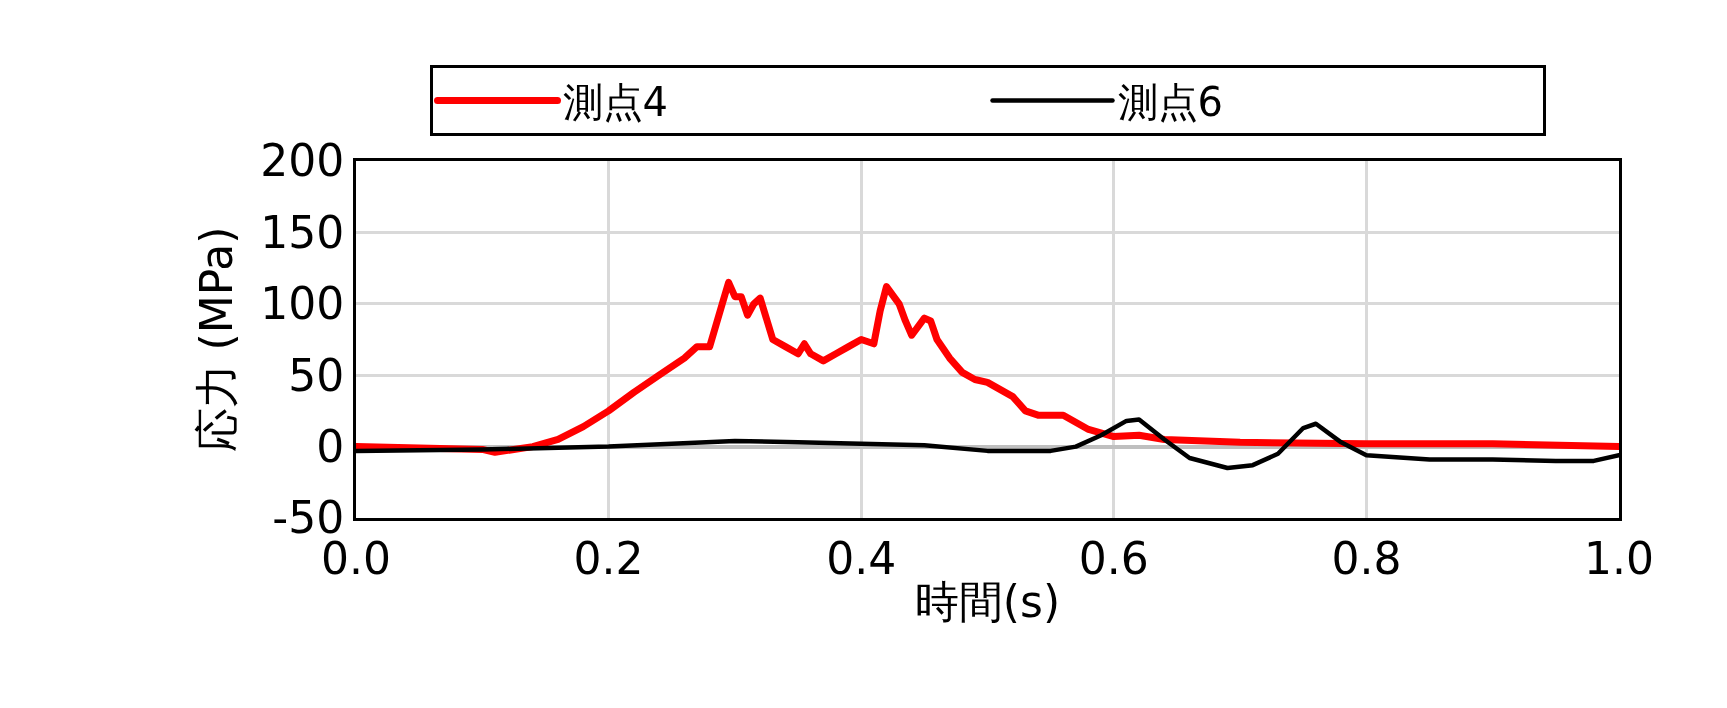 The height and width of the screenshot is (708, 1727). I want to click on y-axis-title: 応力 (MPa), so click(217, 339).